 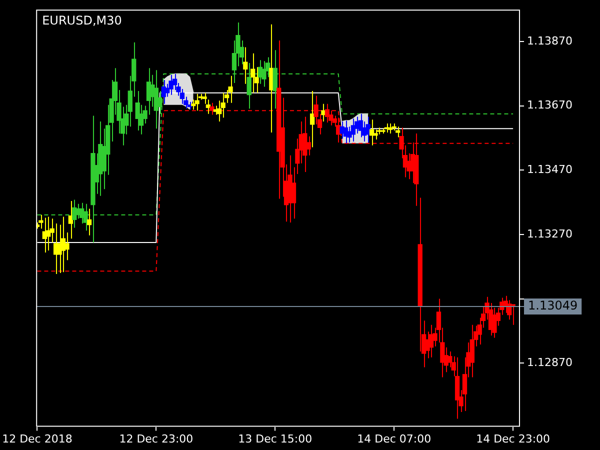 What do you see at coordinates (549, 169) in the screenshot?
I see `y-tick-label: 1.13470` at bounding box center [549, 169].